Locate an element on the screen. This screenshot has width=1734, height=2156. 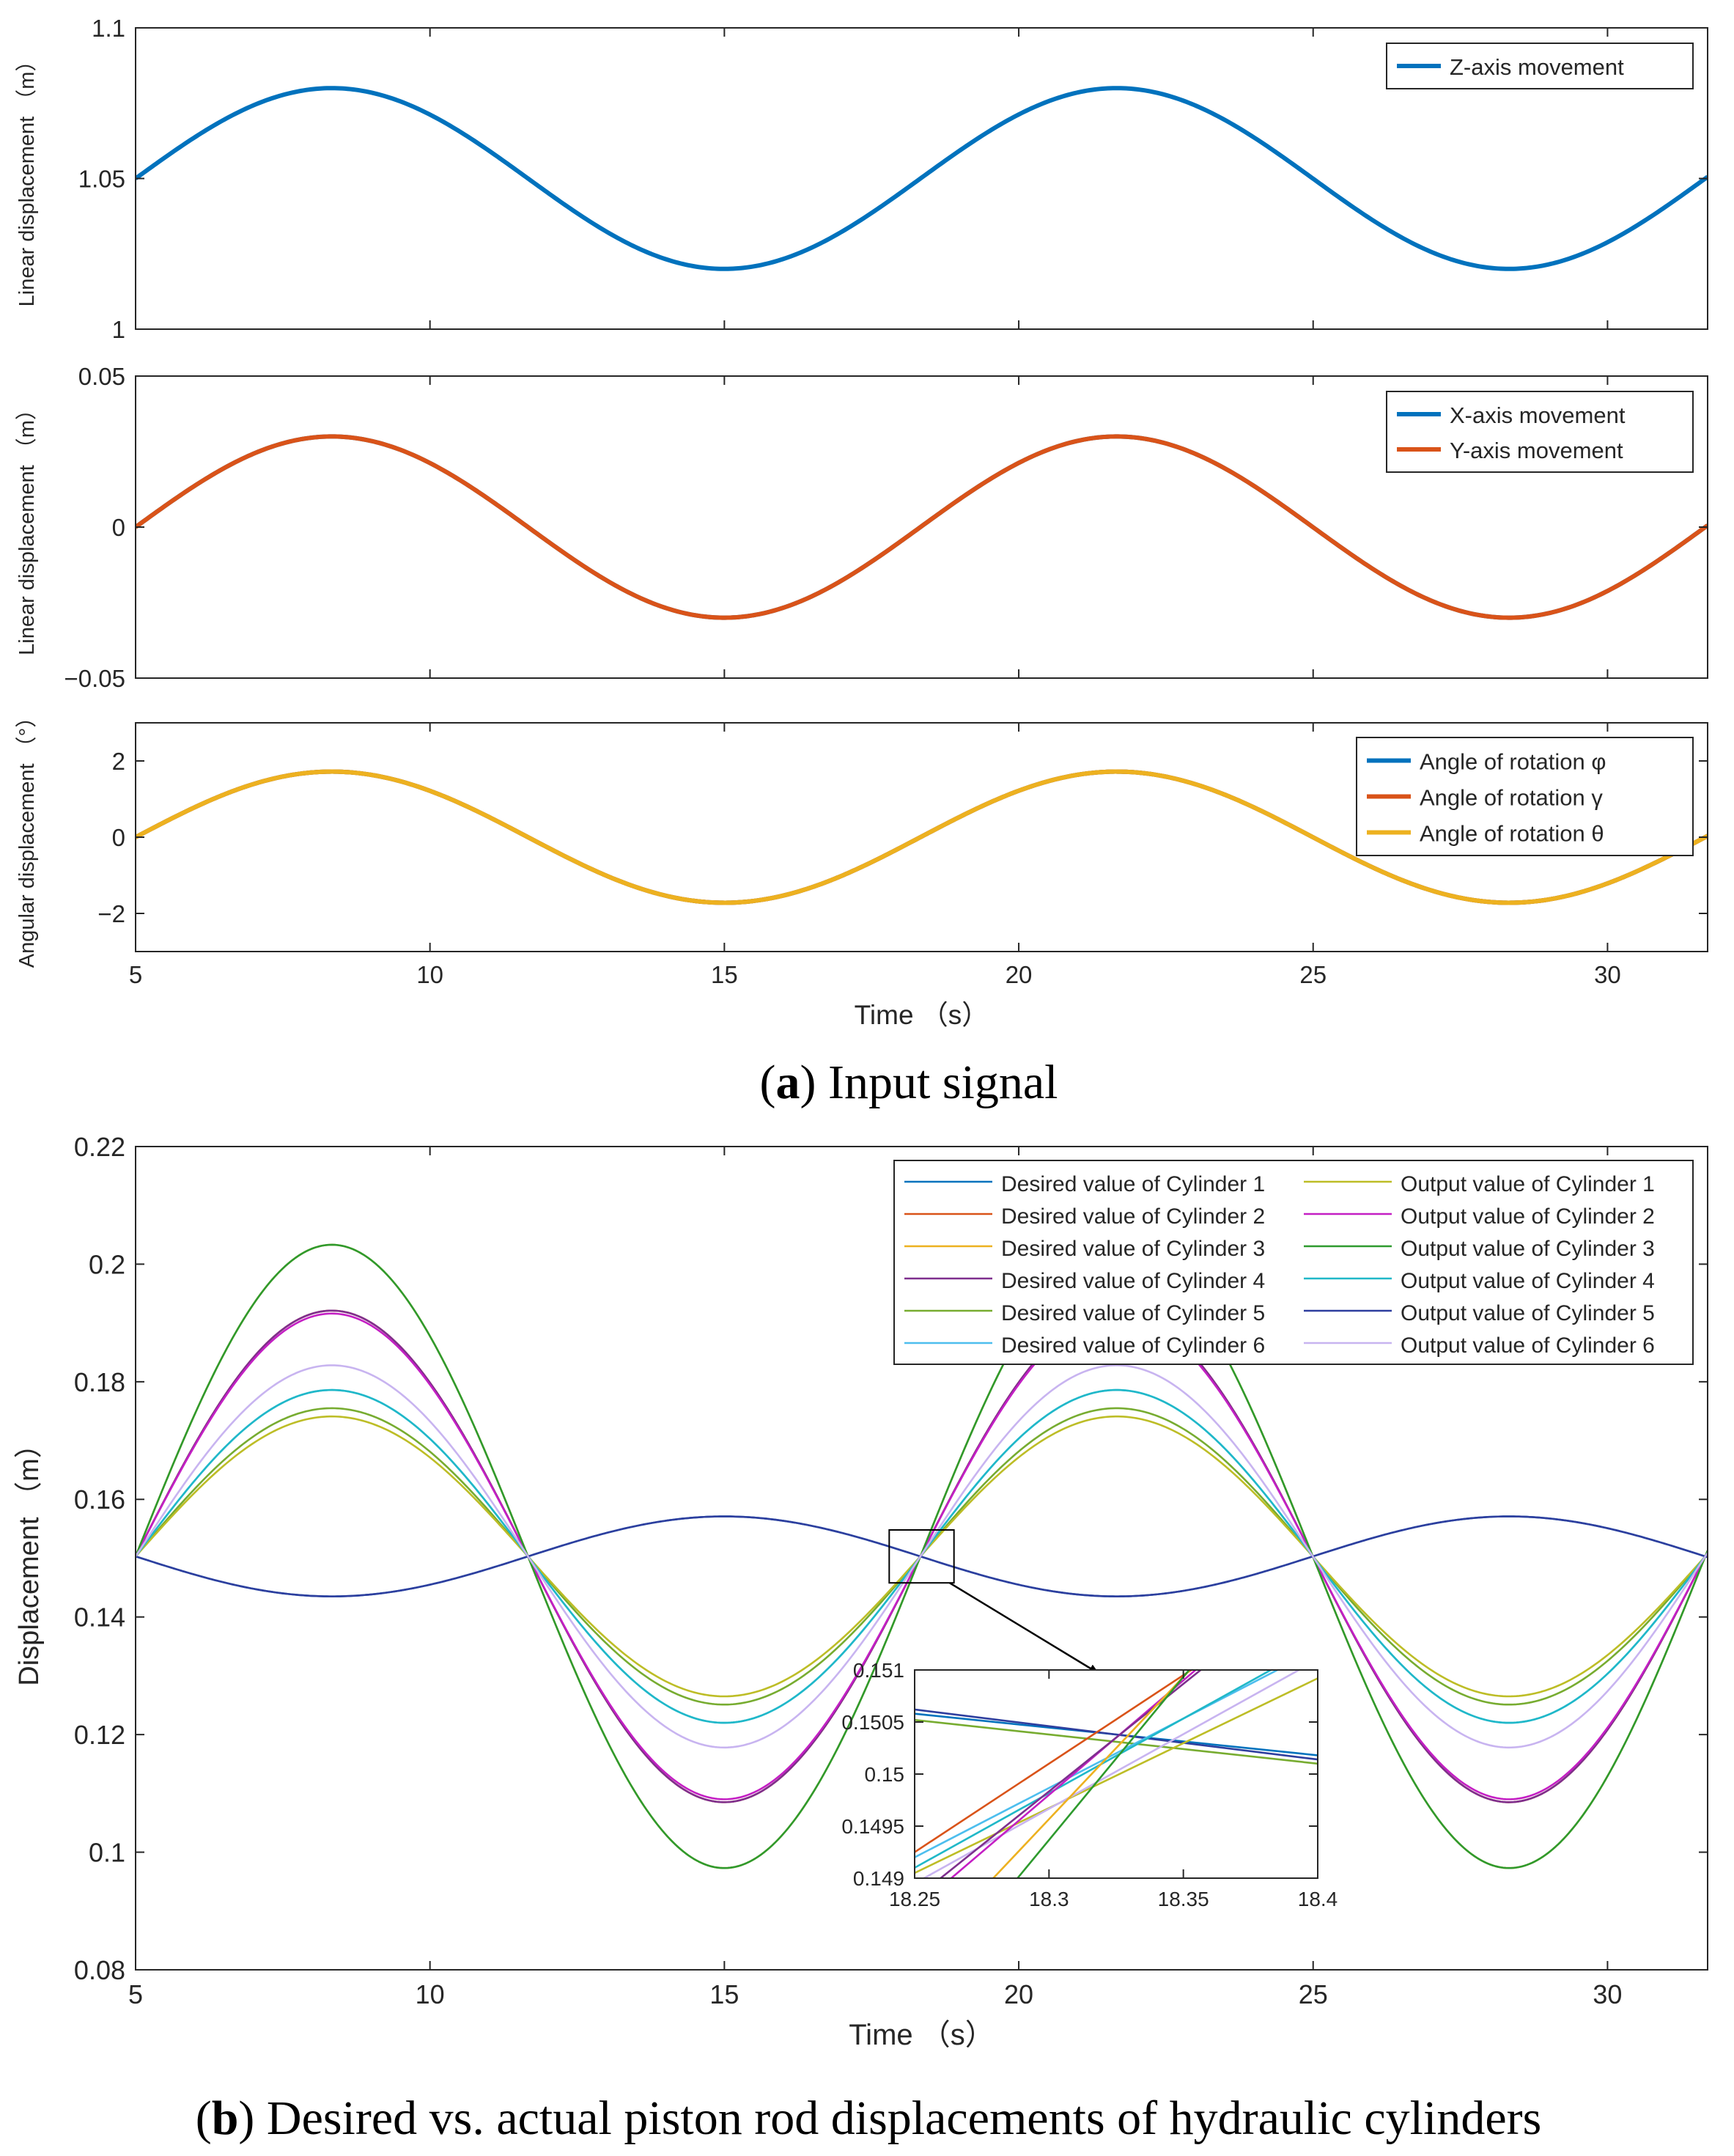
legend-box-a2 is located at coordinates (1540, 432).